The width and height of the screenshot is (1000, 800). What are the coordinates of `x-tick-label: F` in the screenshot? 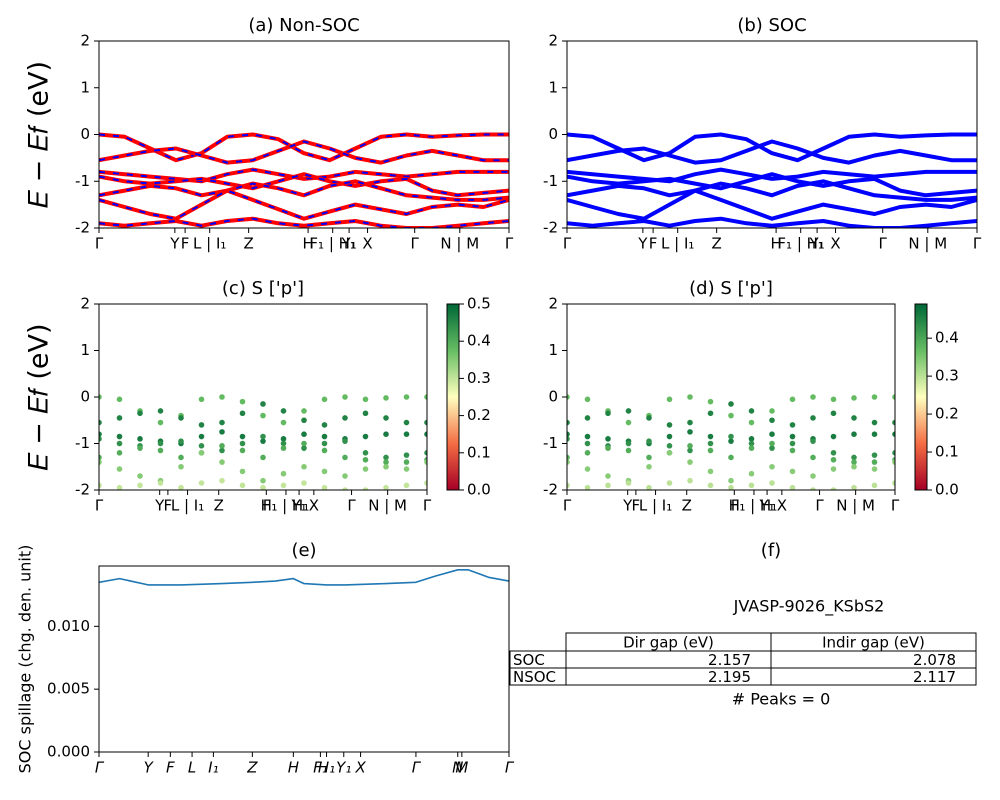 It's located at (170, 768).